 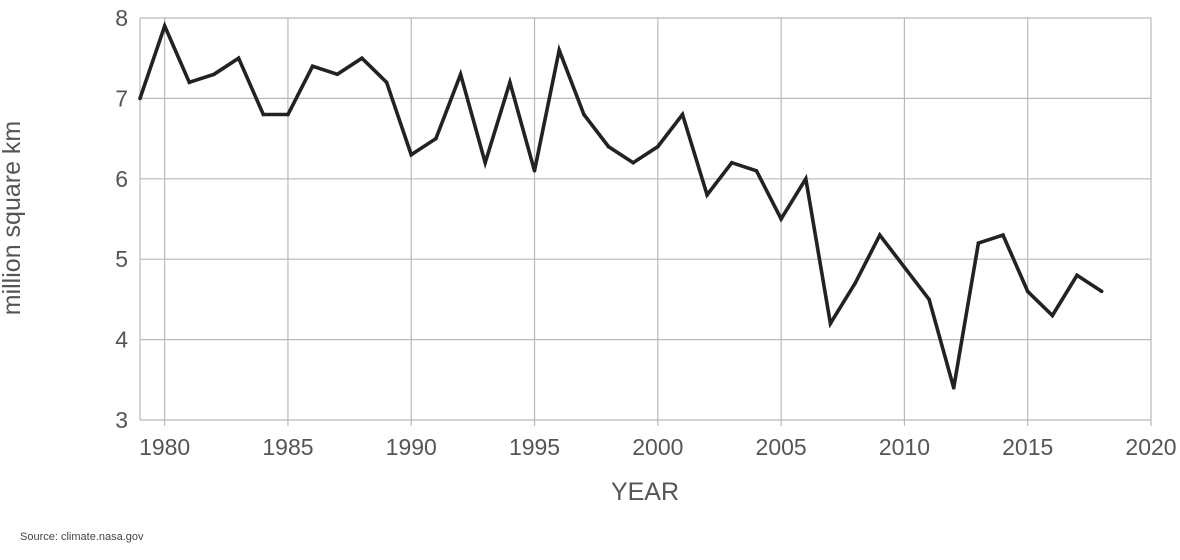 What do you see at coordinates (121, 18) in the screenshot?
I see `y-tick-label: 8` at bounding box center [121, 18].